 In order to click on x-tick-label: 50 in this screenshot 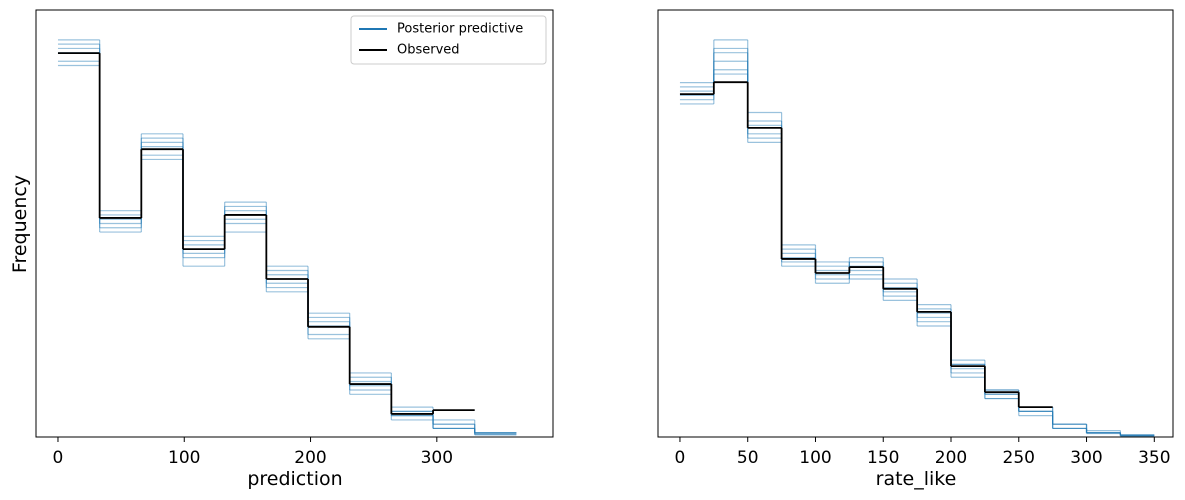, I will do `click(748, 458)`.